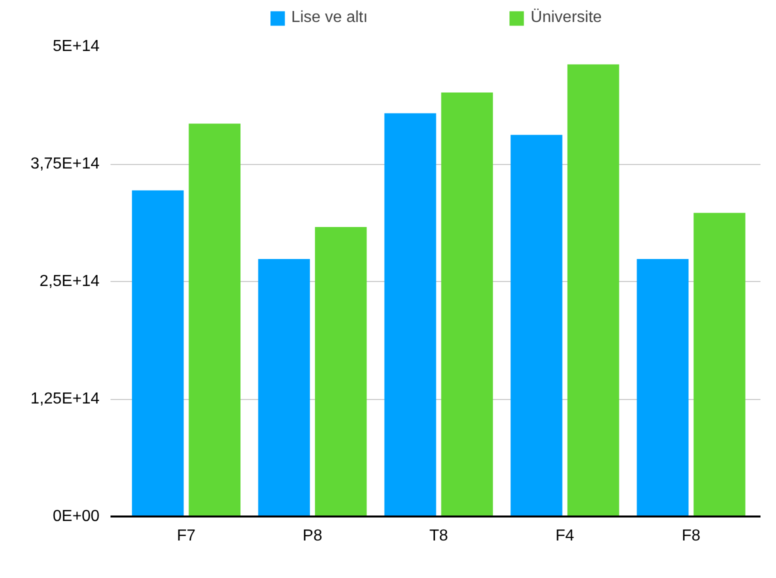 Image resolution: width=776 pixels, height=578 pixels. Describe the element at coordinates (65, 399) in the screenshot. I see `y-tick-label: 1,25E+14` at that location.